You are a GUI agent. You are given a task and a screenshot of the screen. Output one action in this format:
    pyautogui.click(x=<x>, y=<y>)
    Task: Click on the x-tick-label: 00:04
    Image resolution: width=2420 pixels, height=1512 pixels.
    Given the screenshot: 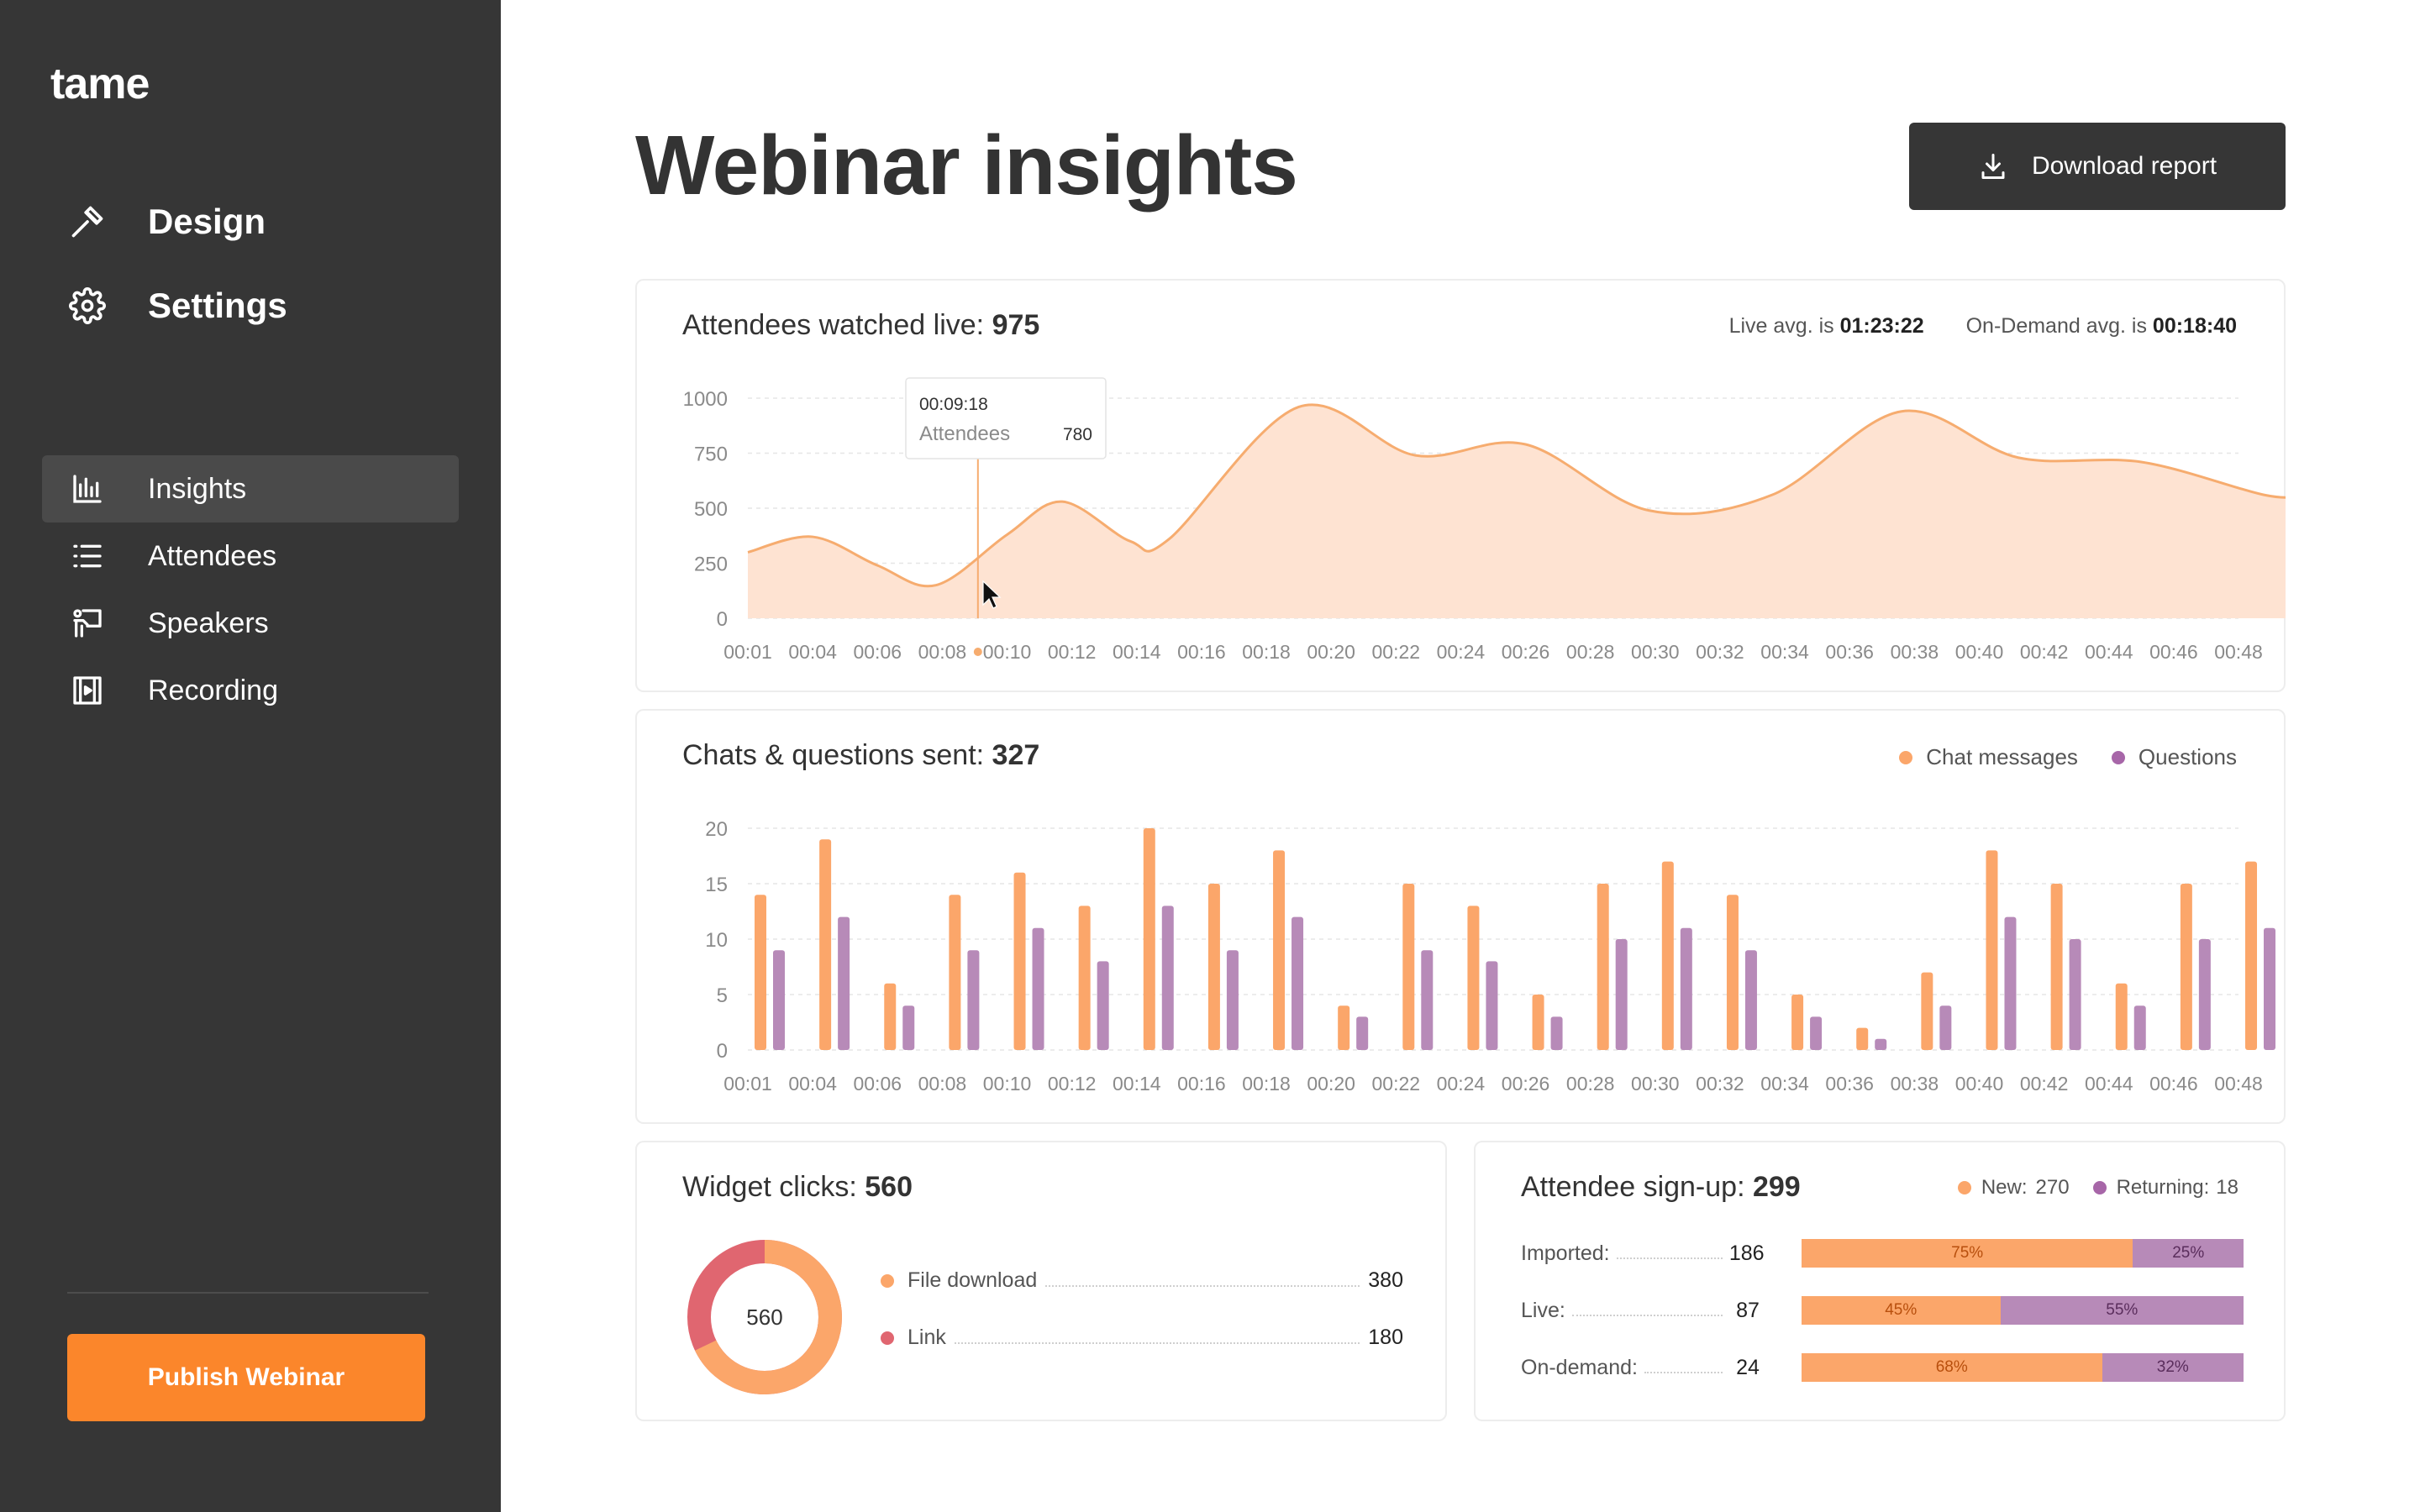 What is the action you would take?
    pyautogui.click(x=812, y=652)
    